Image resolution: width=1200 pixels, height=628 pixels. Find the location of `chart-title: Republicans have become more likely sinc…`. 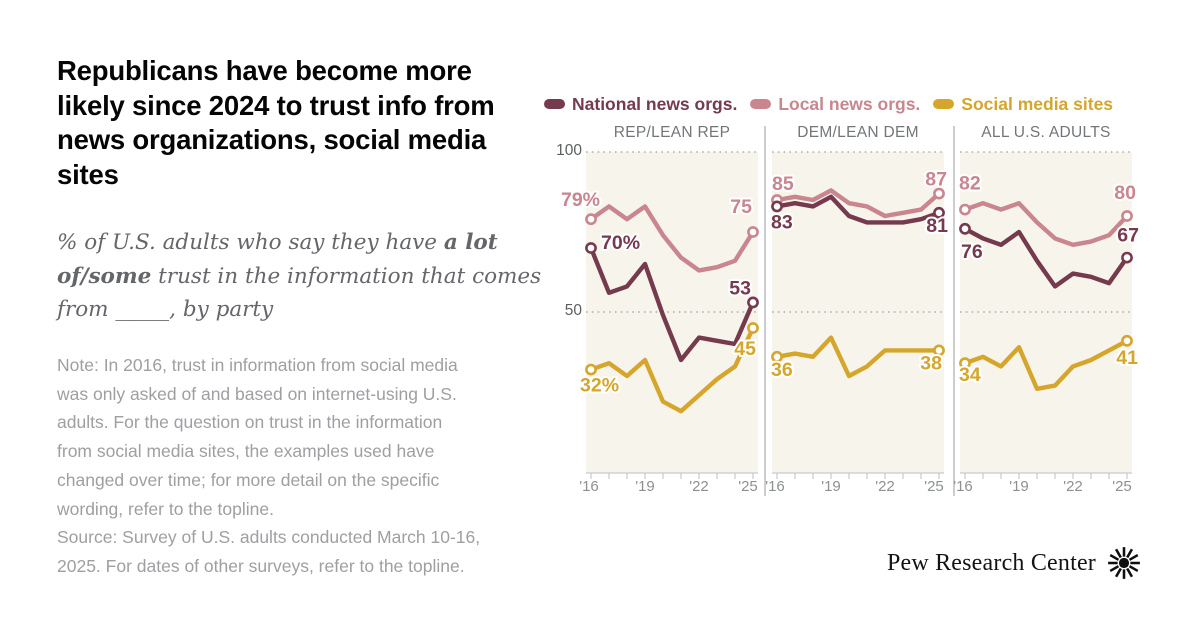

chart-title: Republicans have become more likely sinc… is located at coordinates (276, 122).